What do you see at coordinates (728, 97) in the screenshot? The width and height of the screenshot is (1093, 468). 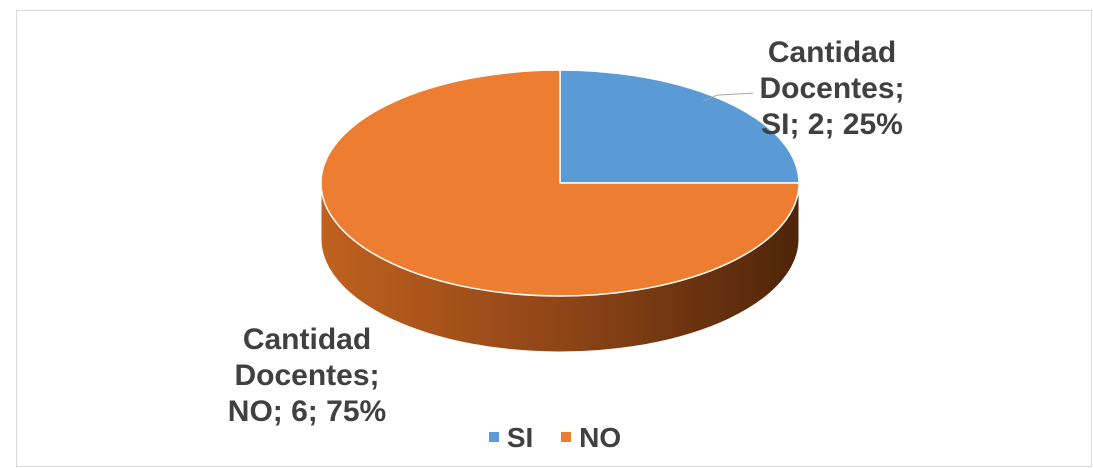 I see `leader-line-si` at bounding box center [728, 97].